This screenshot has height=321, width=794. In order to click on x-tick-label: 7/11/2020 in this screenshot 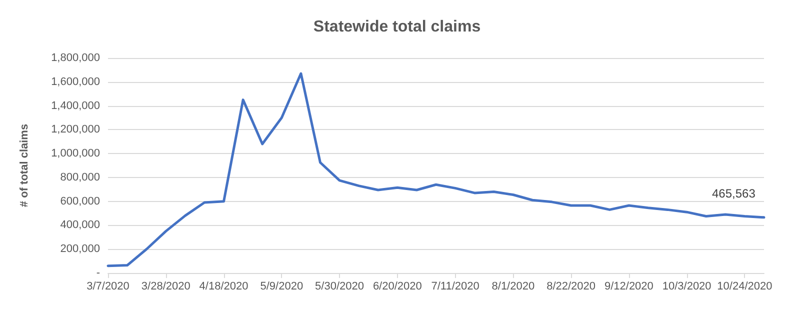, I will do `click(455, 286)`.